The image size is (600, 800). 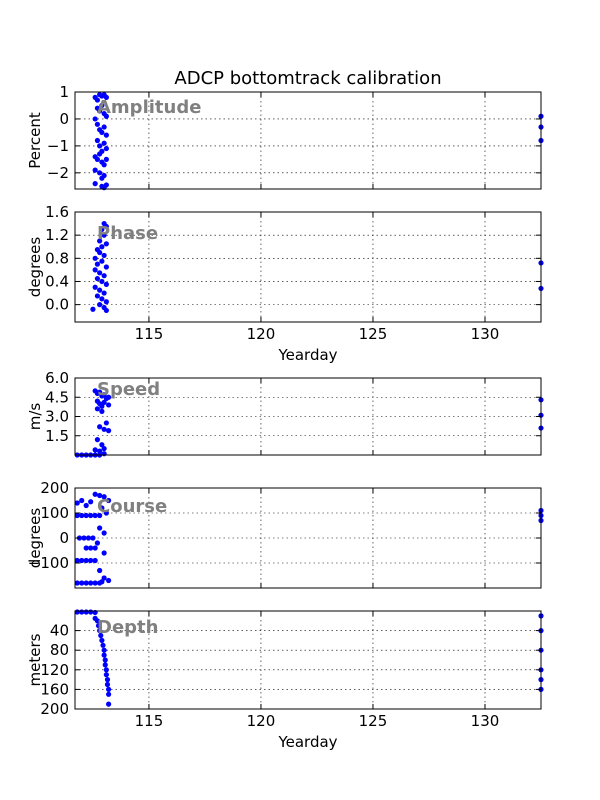 I want to click on y-axis-label: degrees, so click(x=35, y=267).